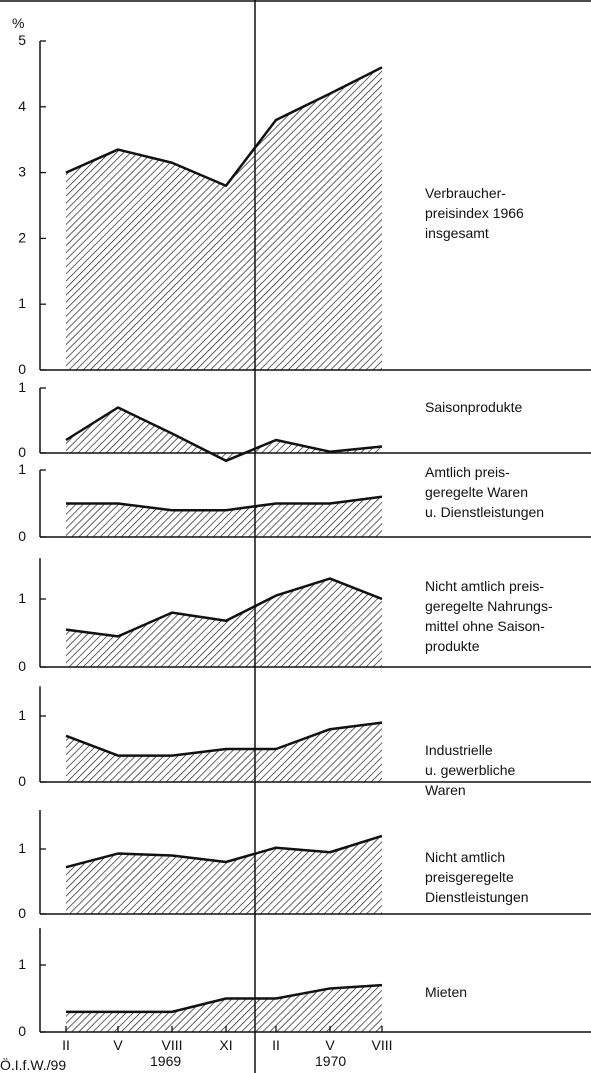 The height and width of the screenshot is (1073, 591). I want to click on x-tick-label: XI, so click(225, 1045).